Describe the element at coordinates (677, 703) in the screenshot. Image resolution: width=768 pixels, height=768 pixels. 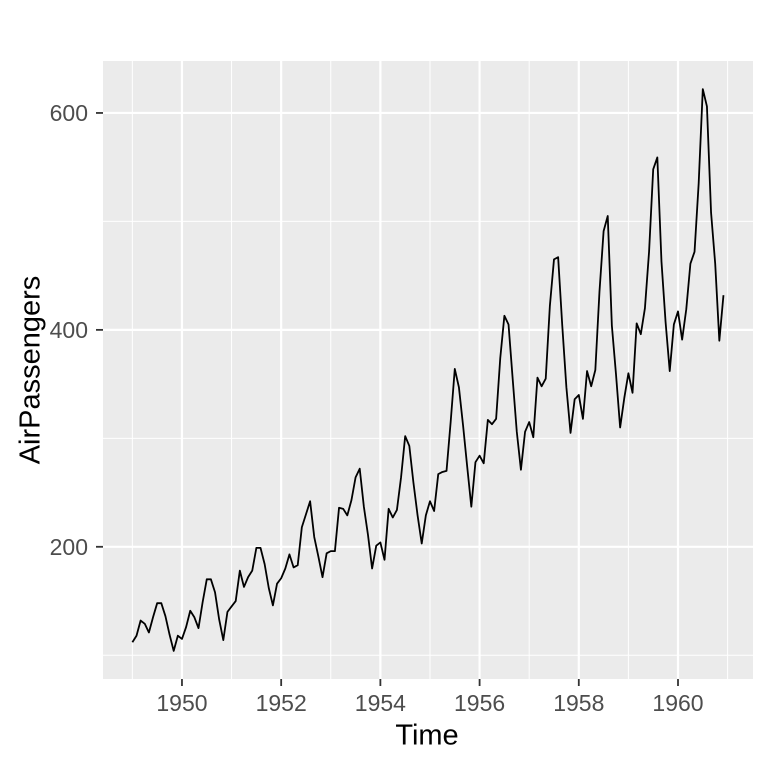
I see `x-tick-label: 1960` at that location.